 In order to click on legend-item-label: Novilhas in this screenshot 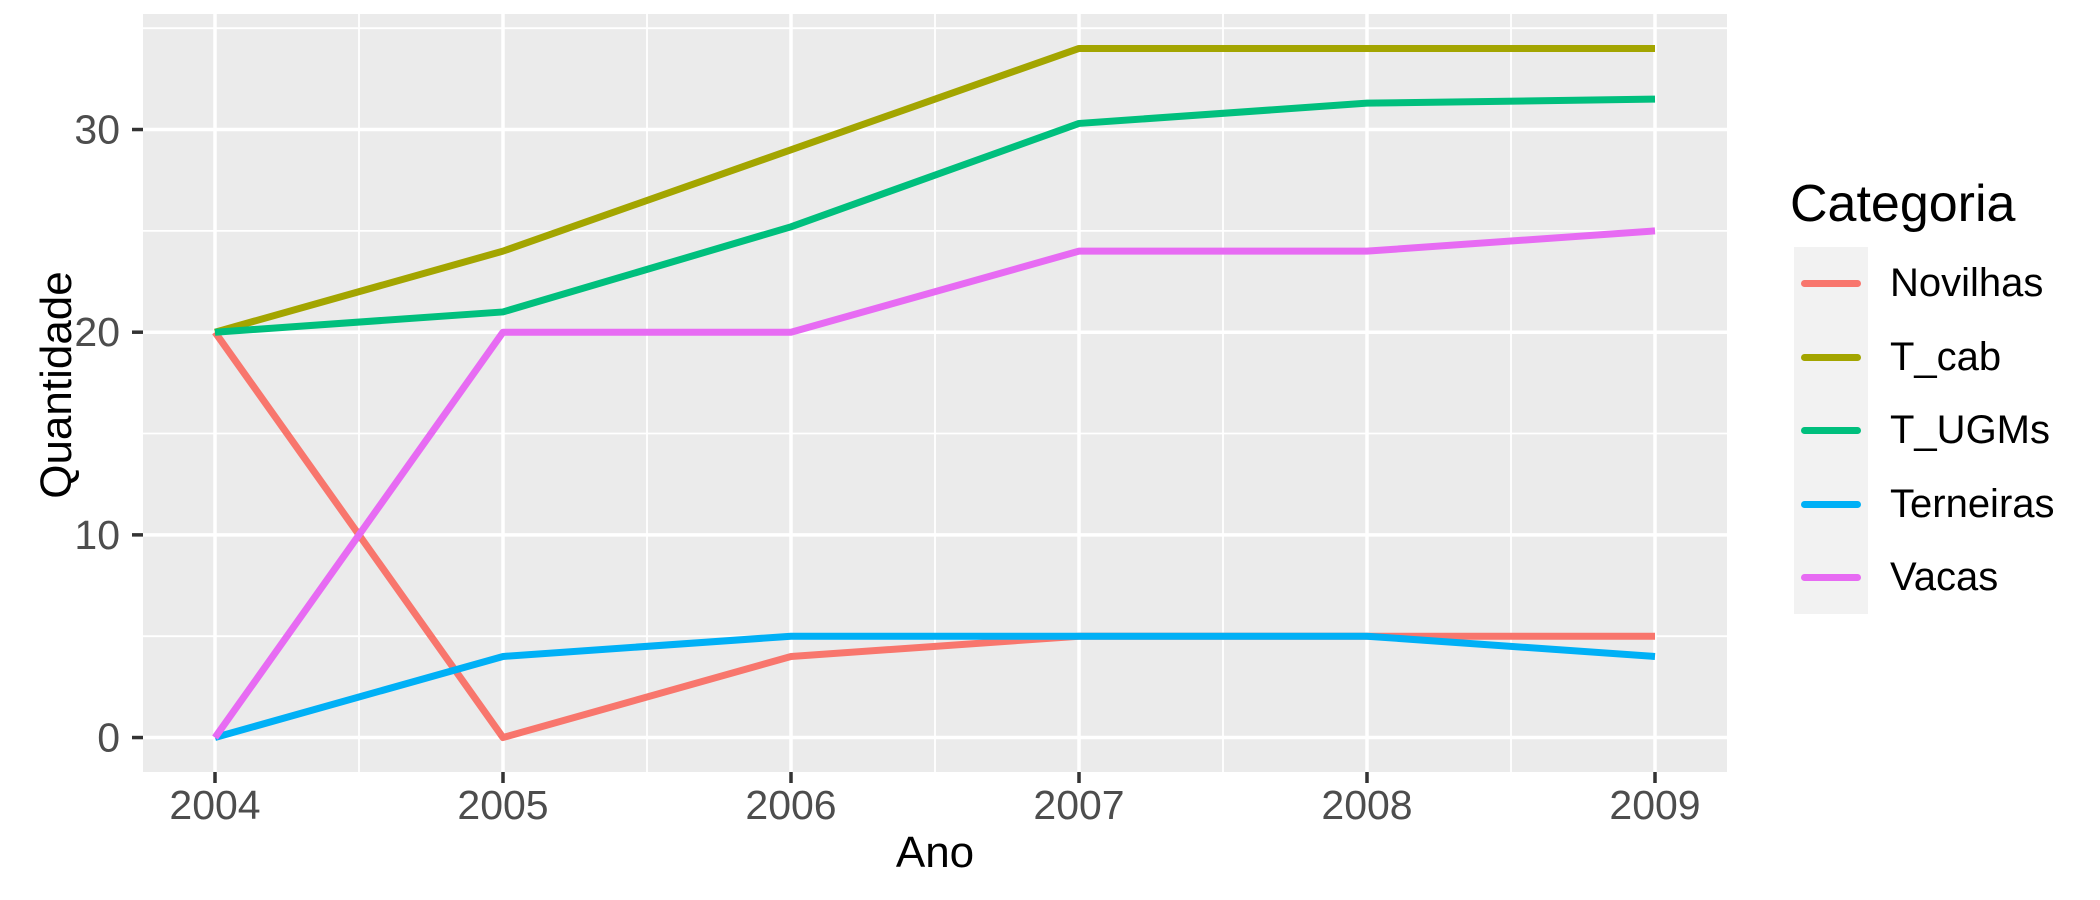, I will do `click(1967, 283)`.